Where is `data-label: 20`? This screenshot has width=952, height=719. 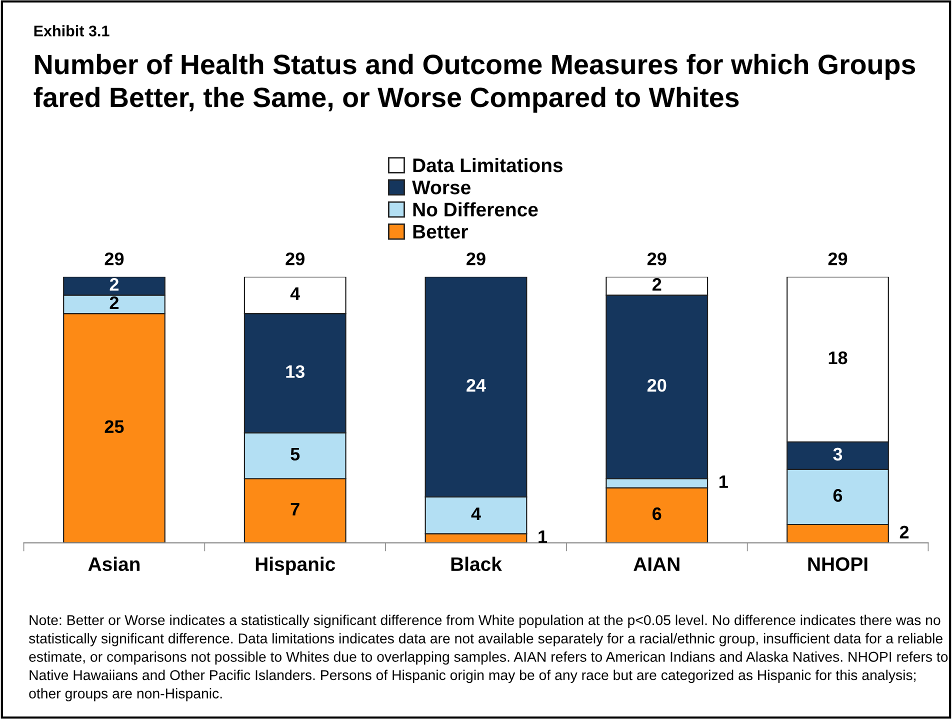 data-label: 20 is located at coordinates (656, 385).